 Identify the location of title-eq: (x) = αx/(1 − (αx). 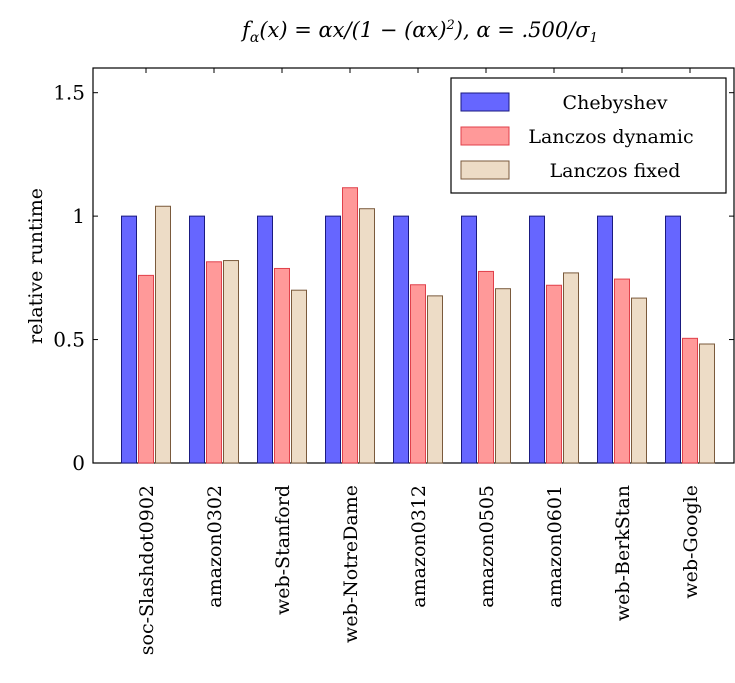
(352, 30).